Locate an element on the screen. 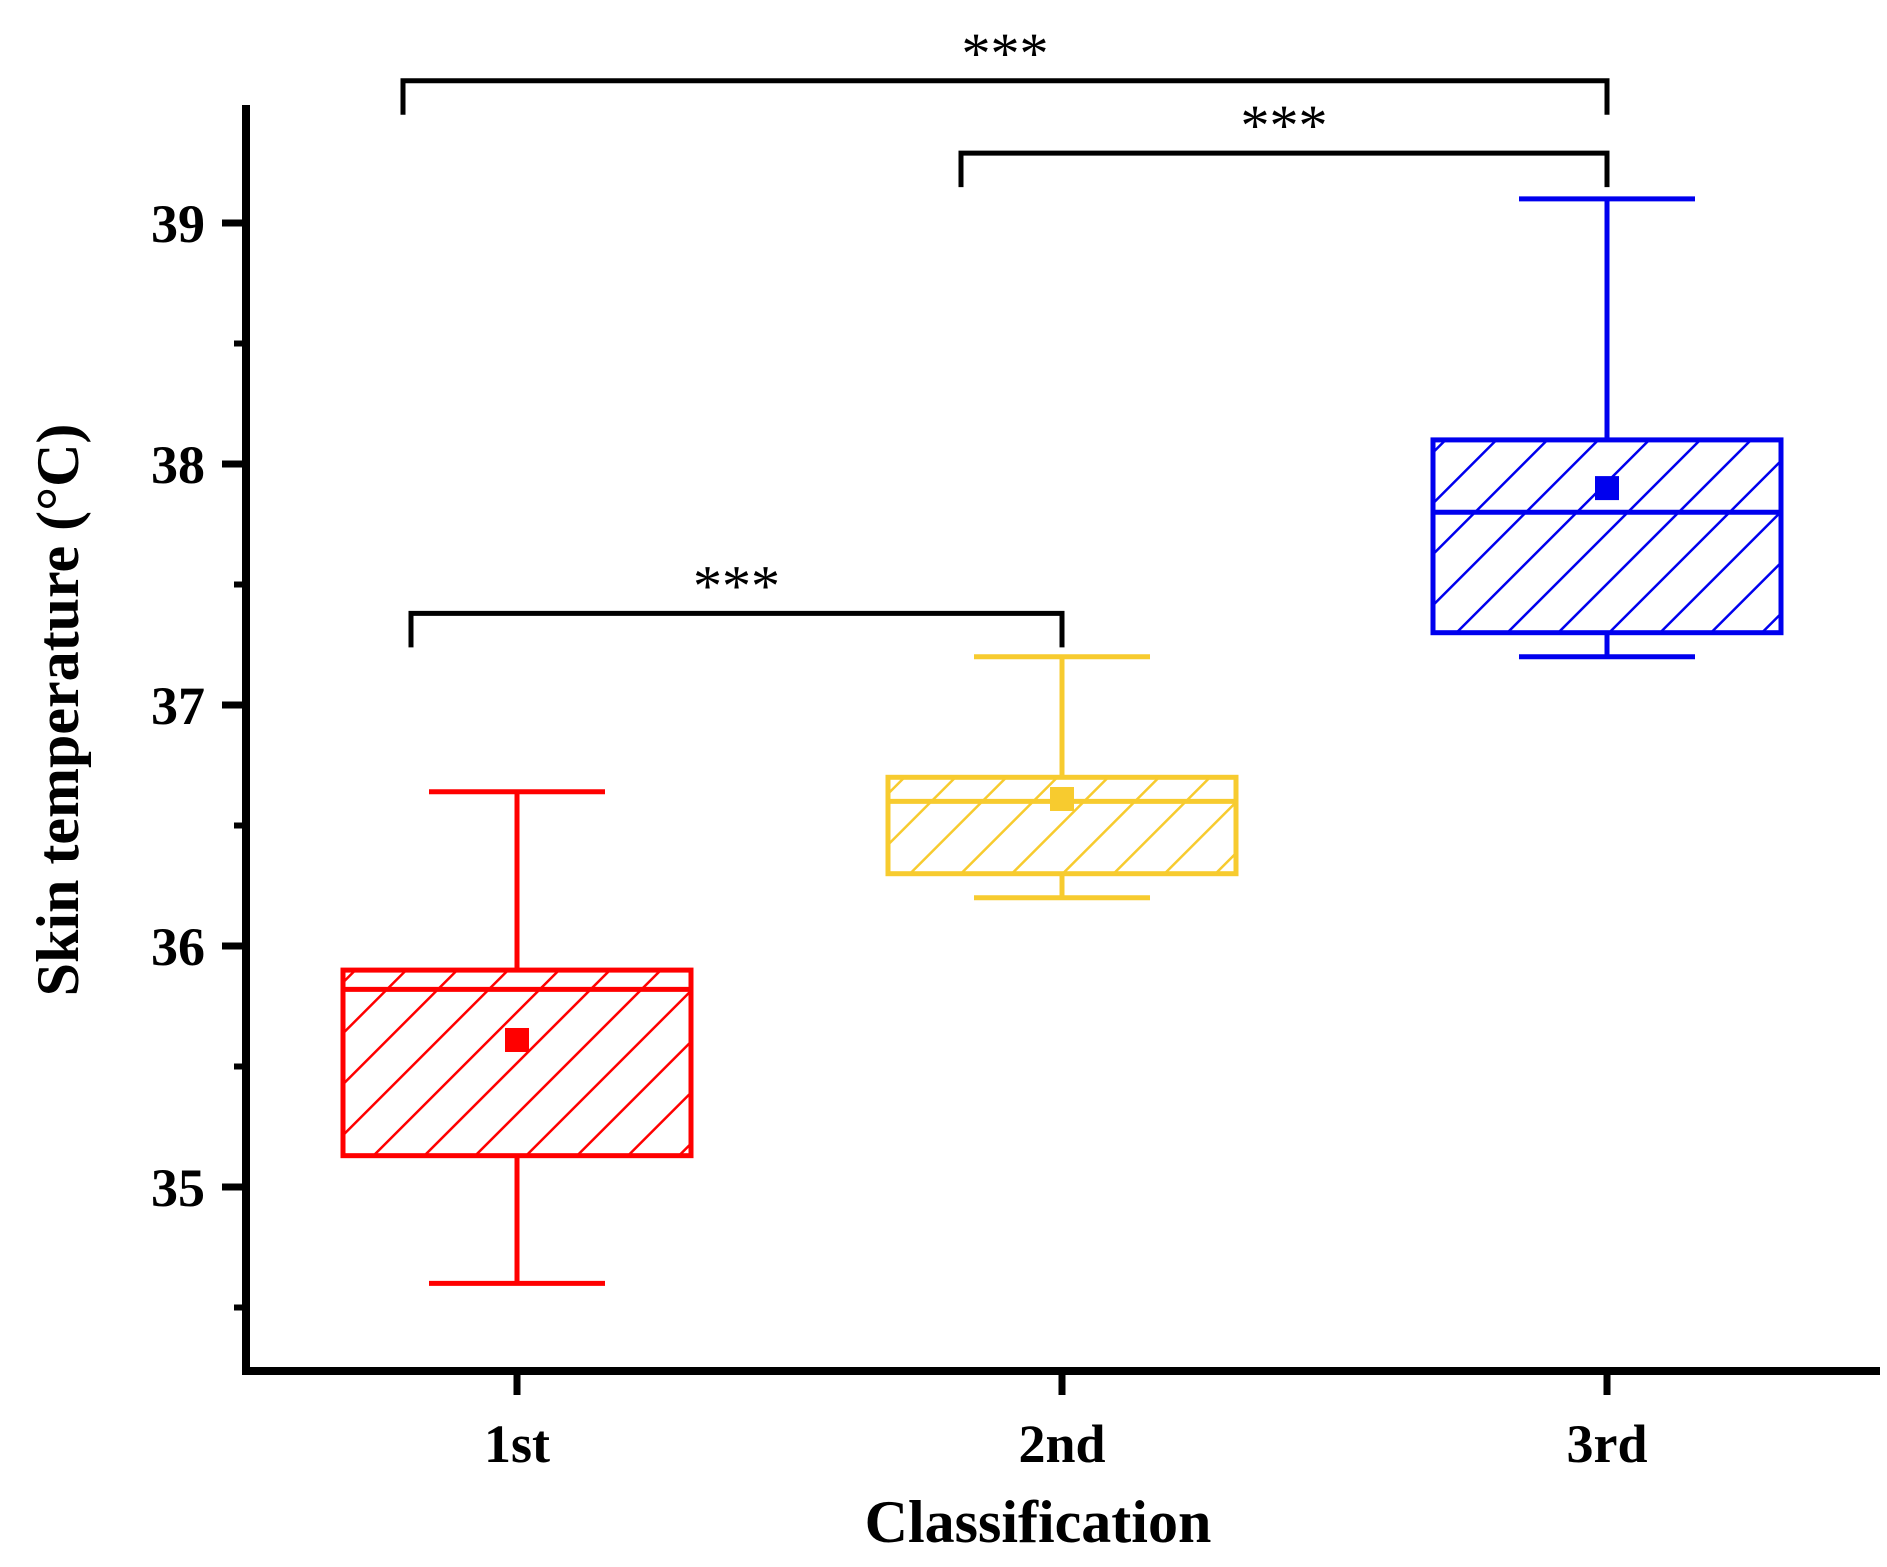 This screenshot has width=1887, height=1567. y-tick-label-36: 36 is located at coordinates (178, 947).